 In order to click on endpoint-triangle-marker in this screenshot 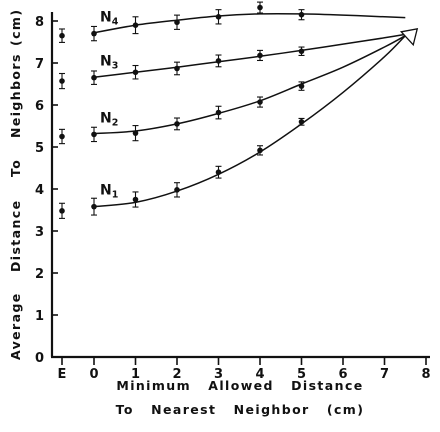, I will do `click(409, 37)`.